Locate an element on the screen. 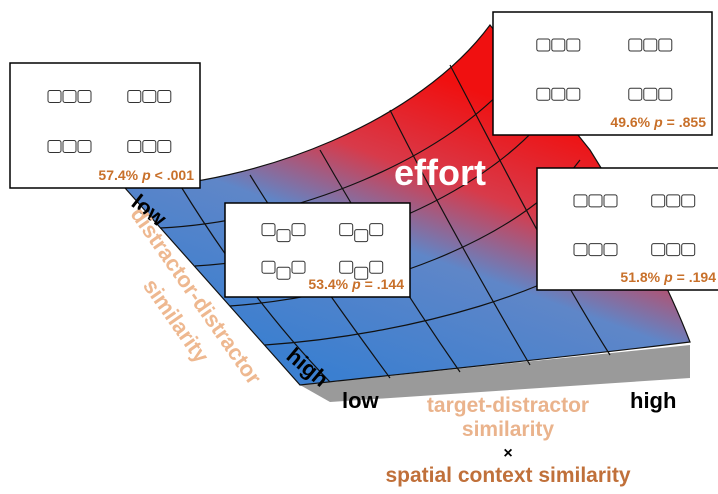 Image resolution: width=718 pixels, height=494 pixels. stat-percent: 57.4% is located at coordinates (118, 175).